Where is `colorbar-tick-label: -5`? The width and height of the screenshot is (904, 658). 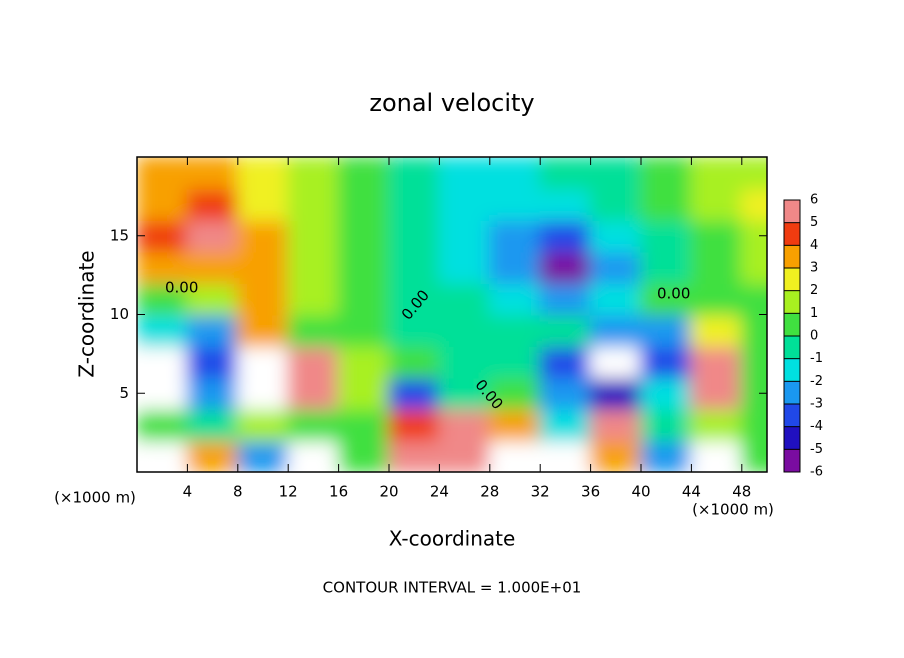
colorbar-tick-label: -5 is located at coordinates (816, 449).